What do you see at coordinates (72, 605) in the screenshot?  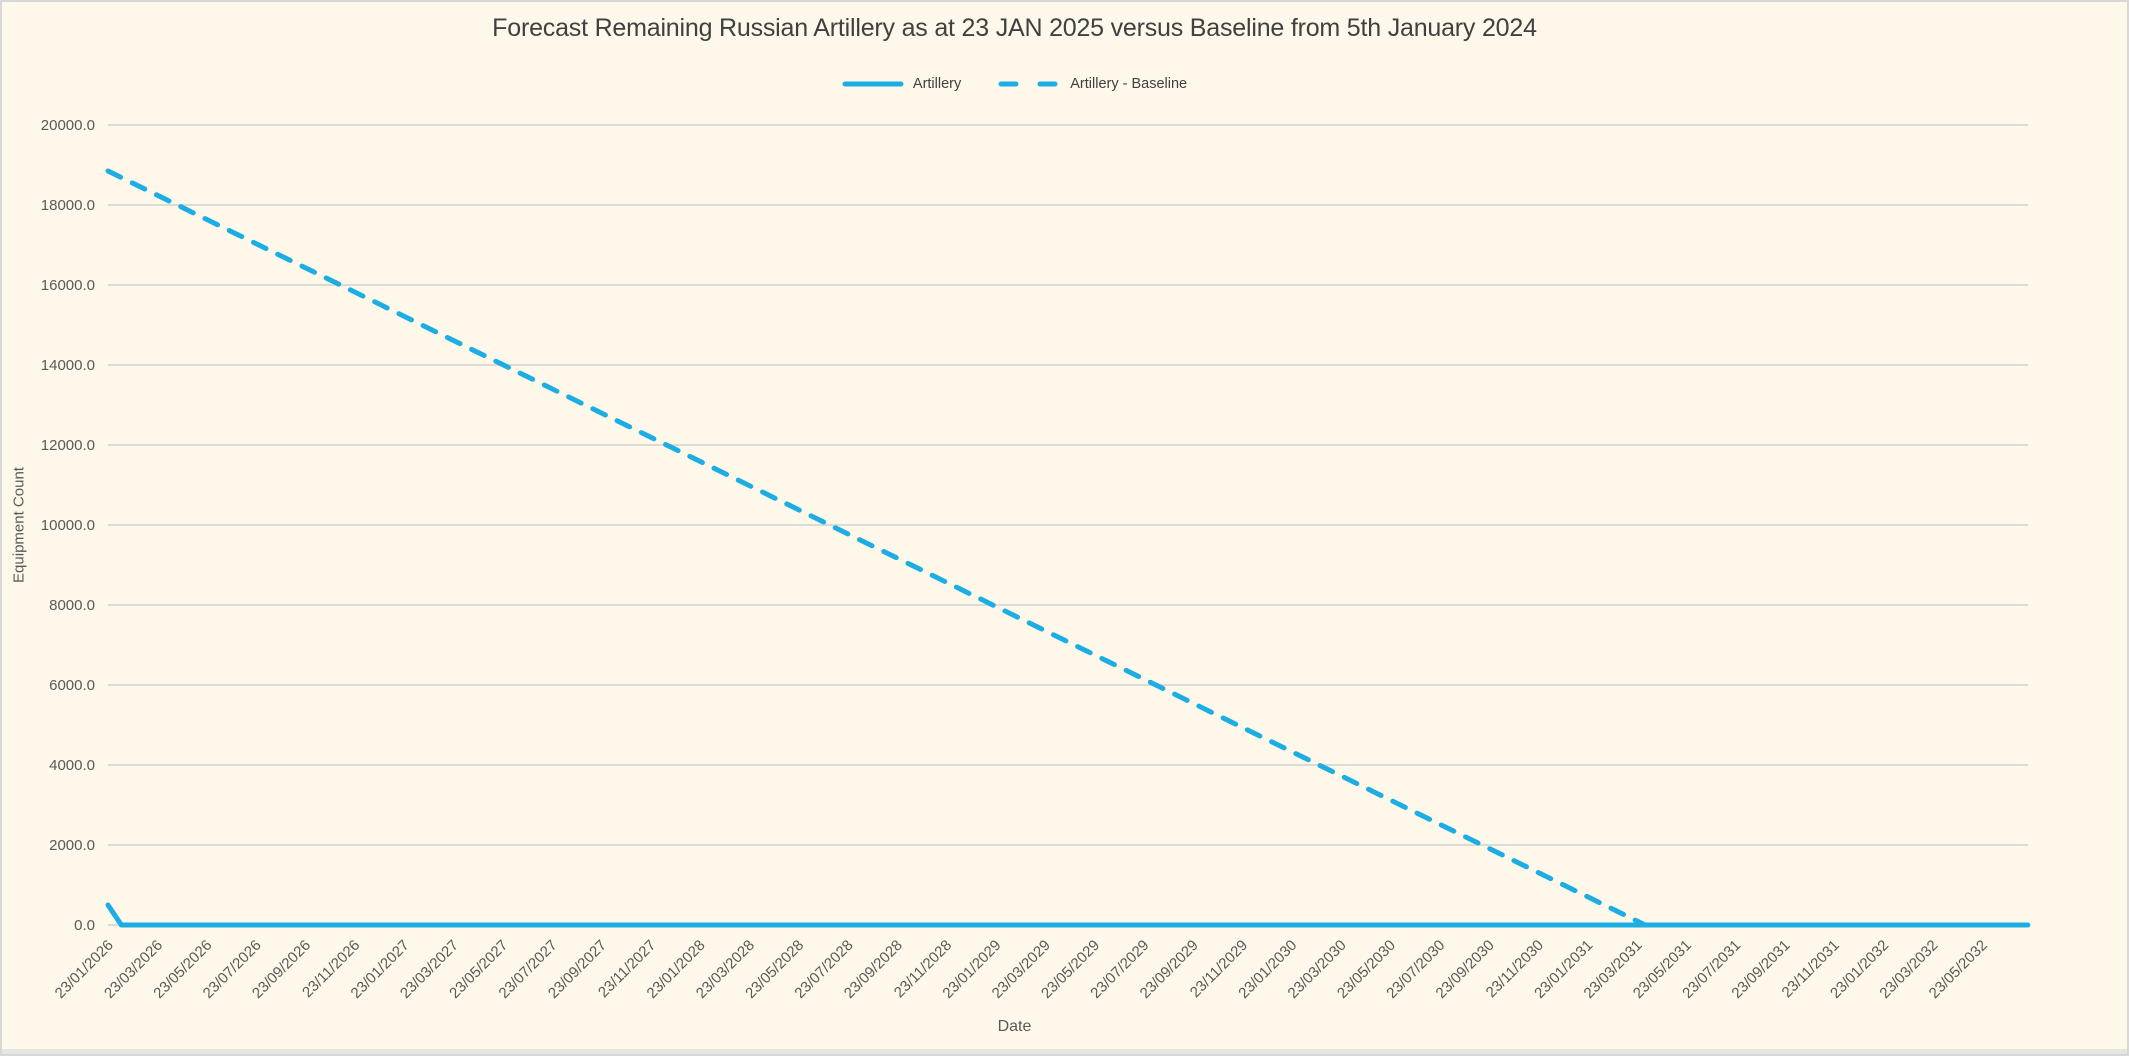 I see `y-tick-label: 8000.0` at bounding box center [72, 605].